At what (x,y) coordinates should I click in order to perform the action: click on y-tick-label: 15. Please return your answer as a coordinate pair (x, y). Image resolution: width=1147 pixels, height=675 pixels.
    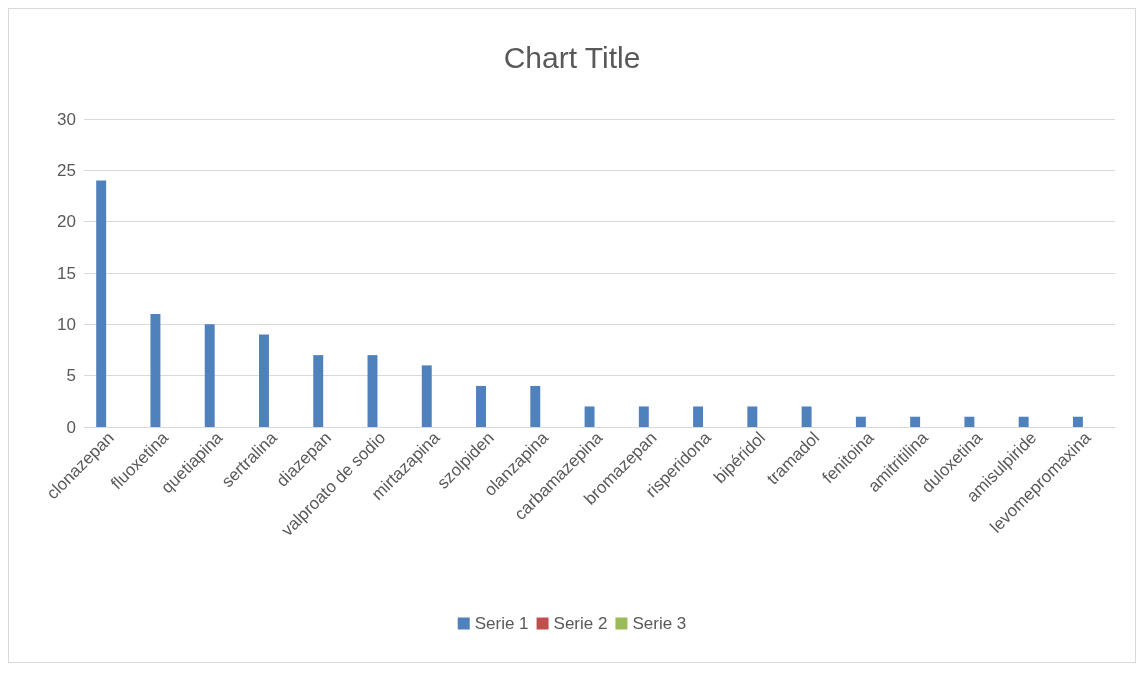
    Looking at the image, I should click on (66, 273).